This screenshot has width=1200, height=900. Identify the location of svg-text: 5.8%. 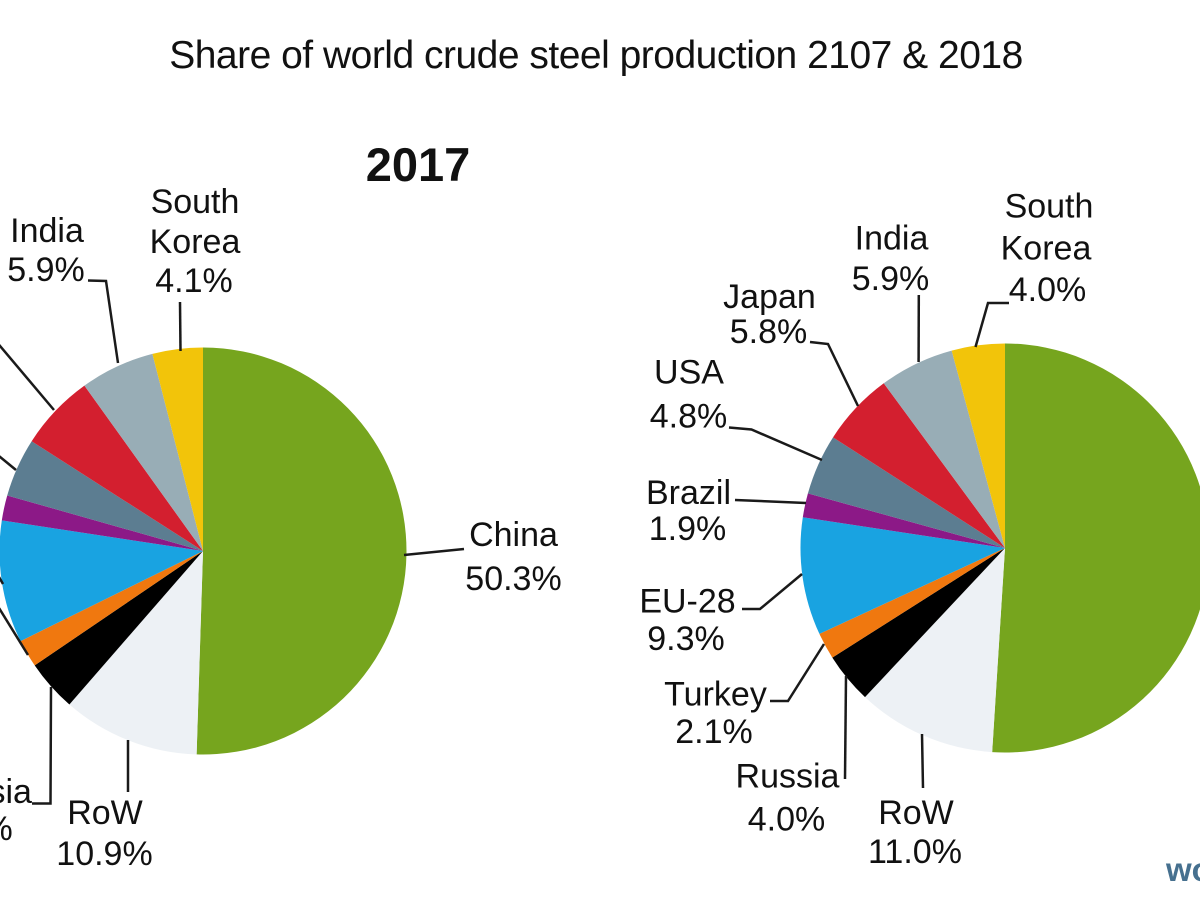
(769, 332).